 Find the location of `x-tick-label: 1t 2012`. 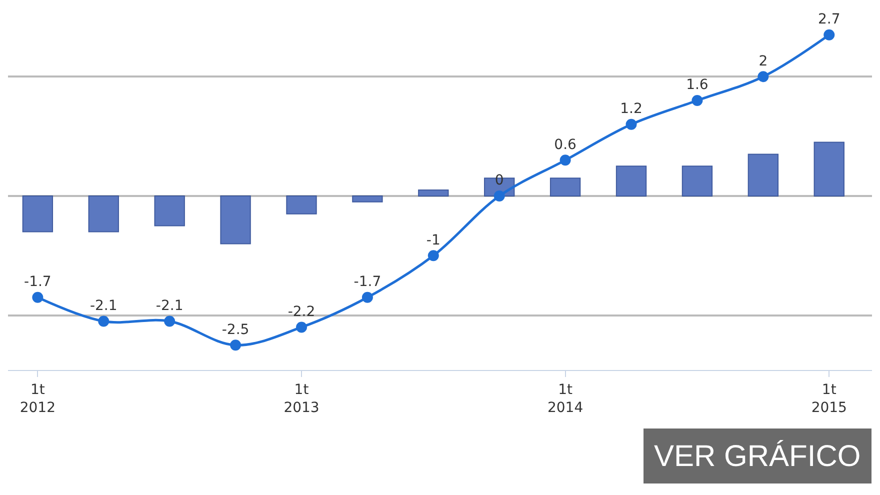

x-tick-label: 1t 2012 is located at coordinates (38, 399).